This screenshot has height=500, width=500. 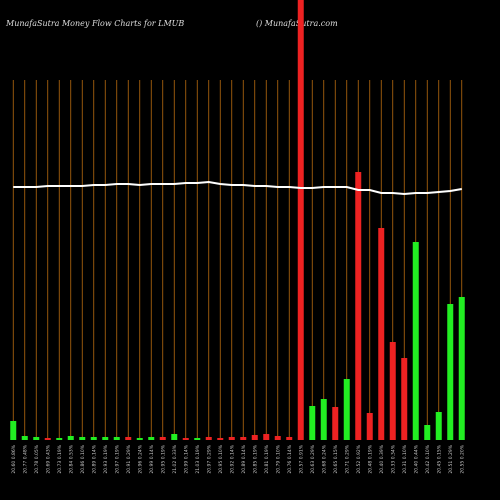 I want to click on x-tick-label: 21.03 0.19%, so click(x=198, y=458).